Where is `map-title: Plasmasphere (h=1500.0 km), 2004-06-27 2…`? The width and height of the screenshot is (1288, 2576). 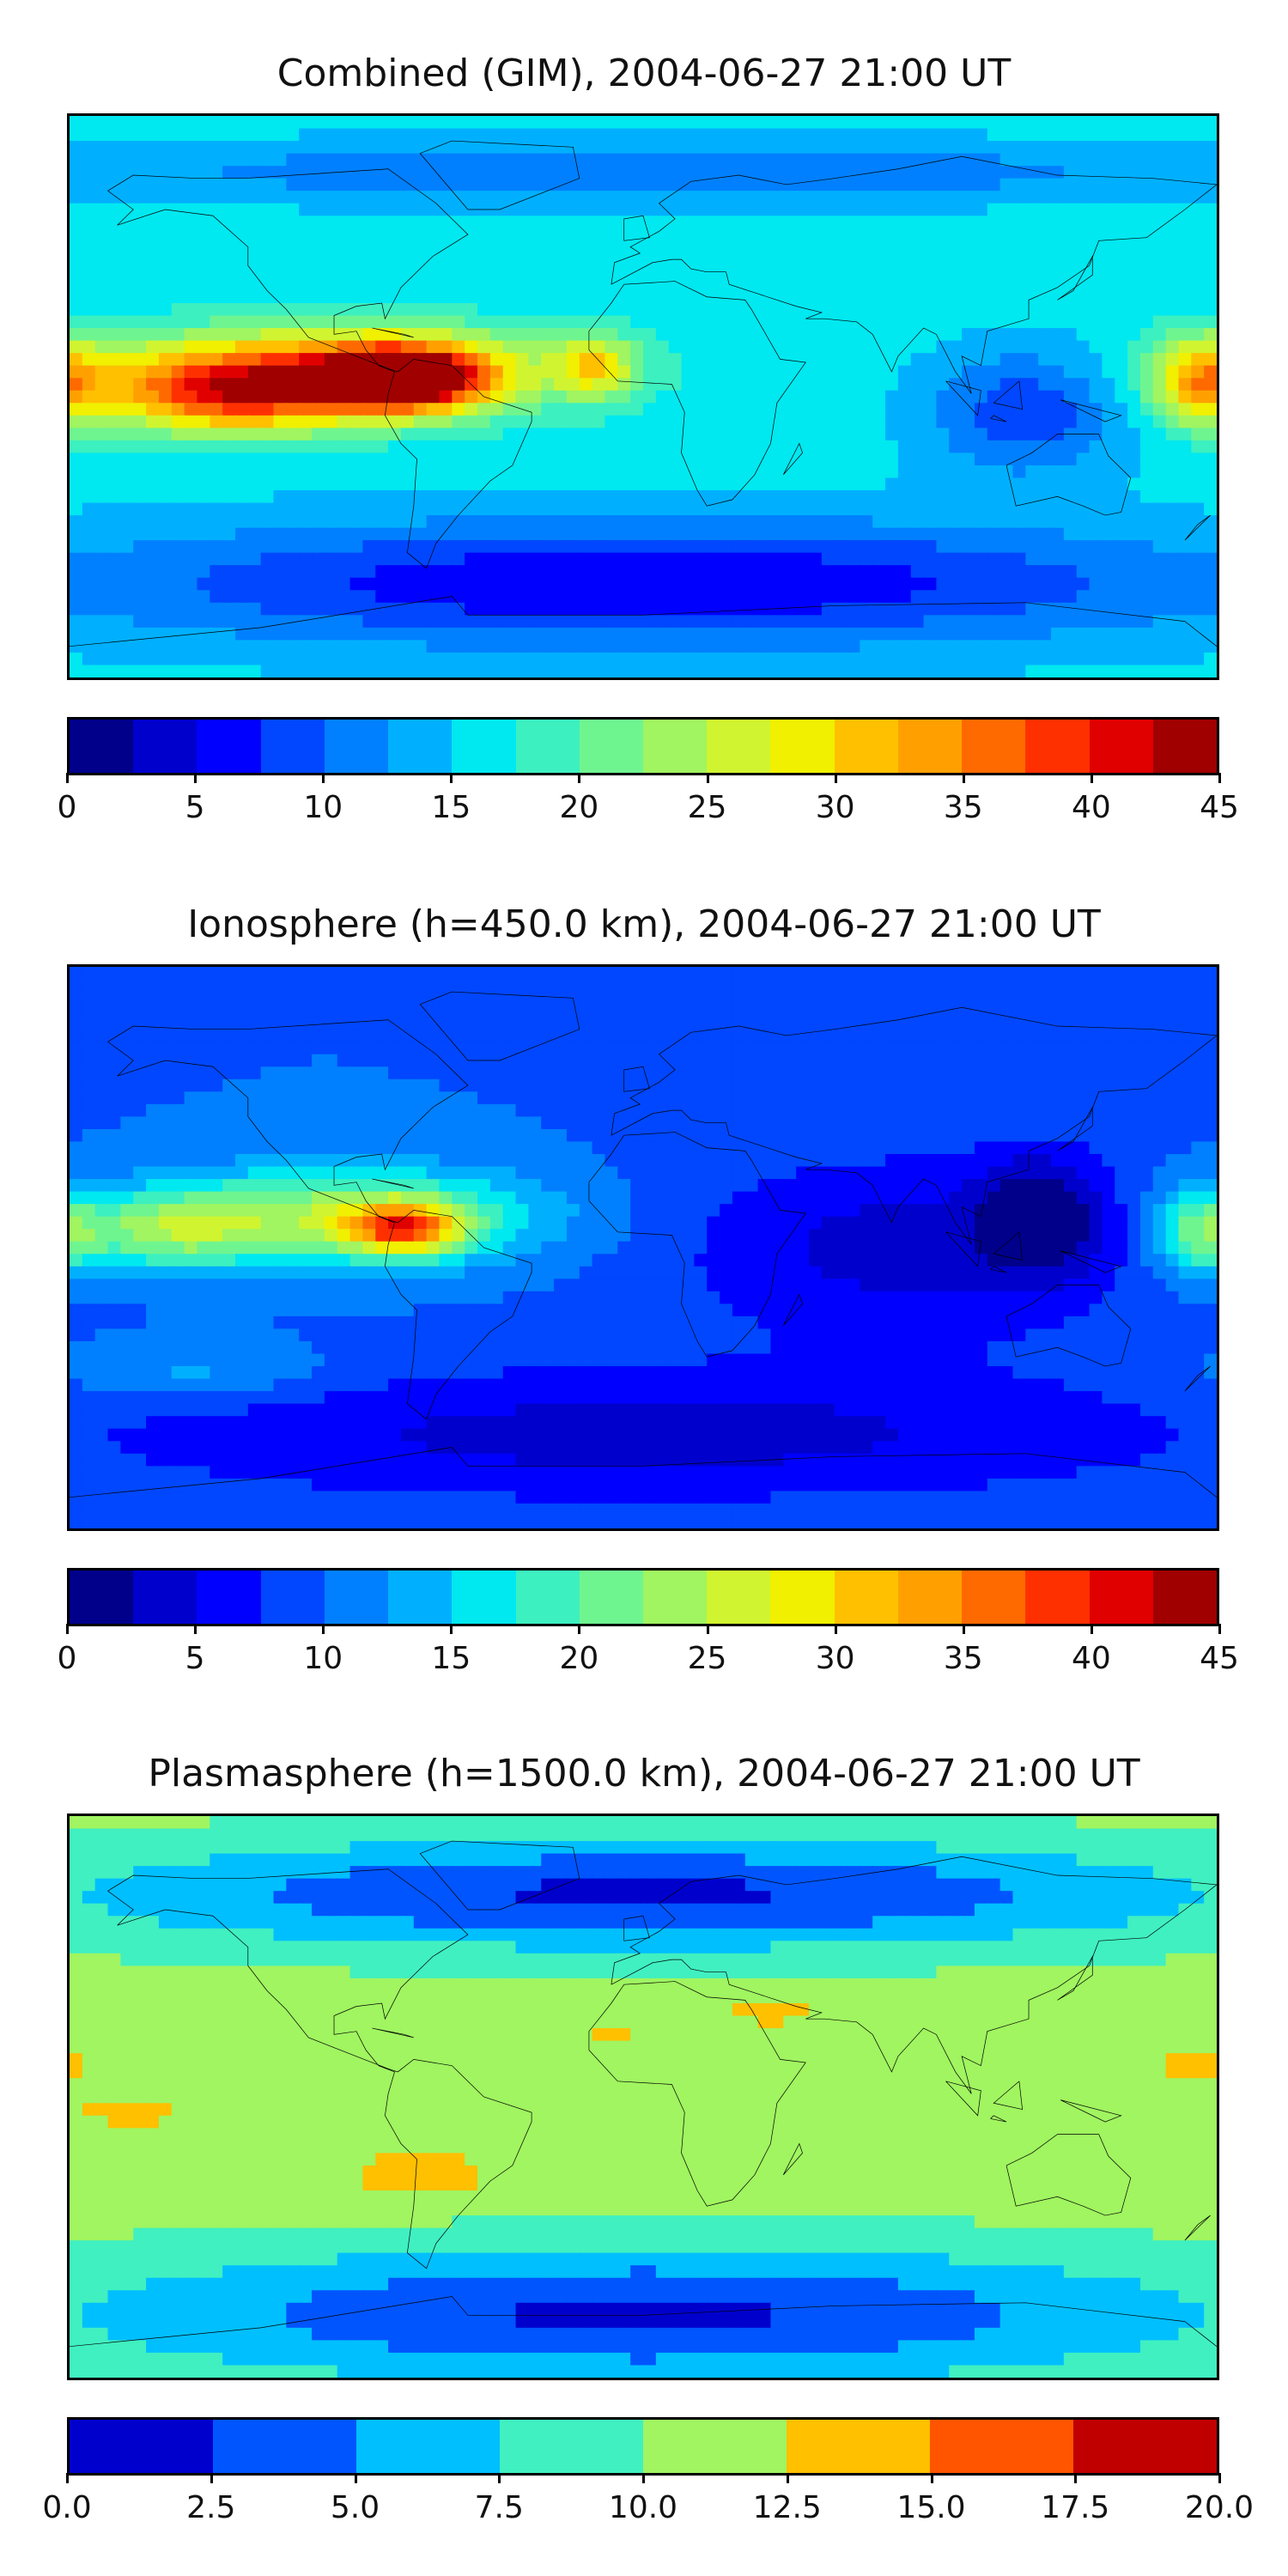
map-title: Plasmasphere (h=1500.0 km), 2004-06-27 2… is located at coordinates (644, 1773).